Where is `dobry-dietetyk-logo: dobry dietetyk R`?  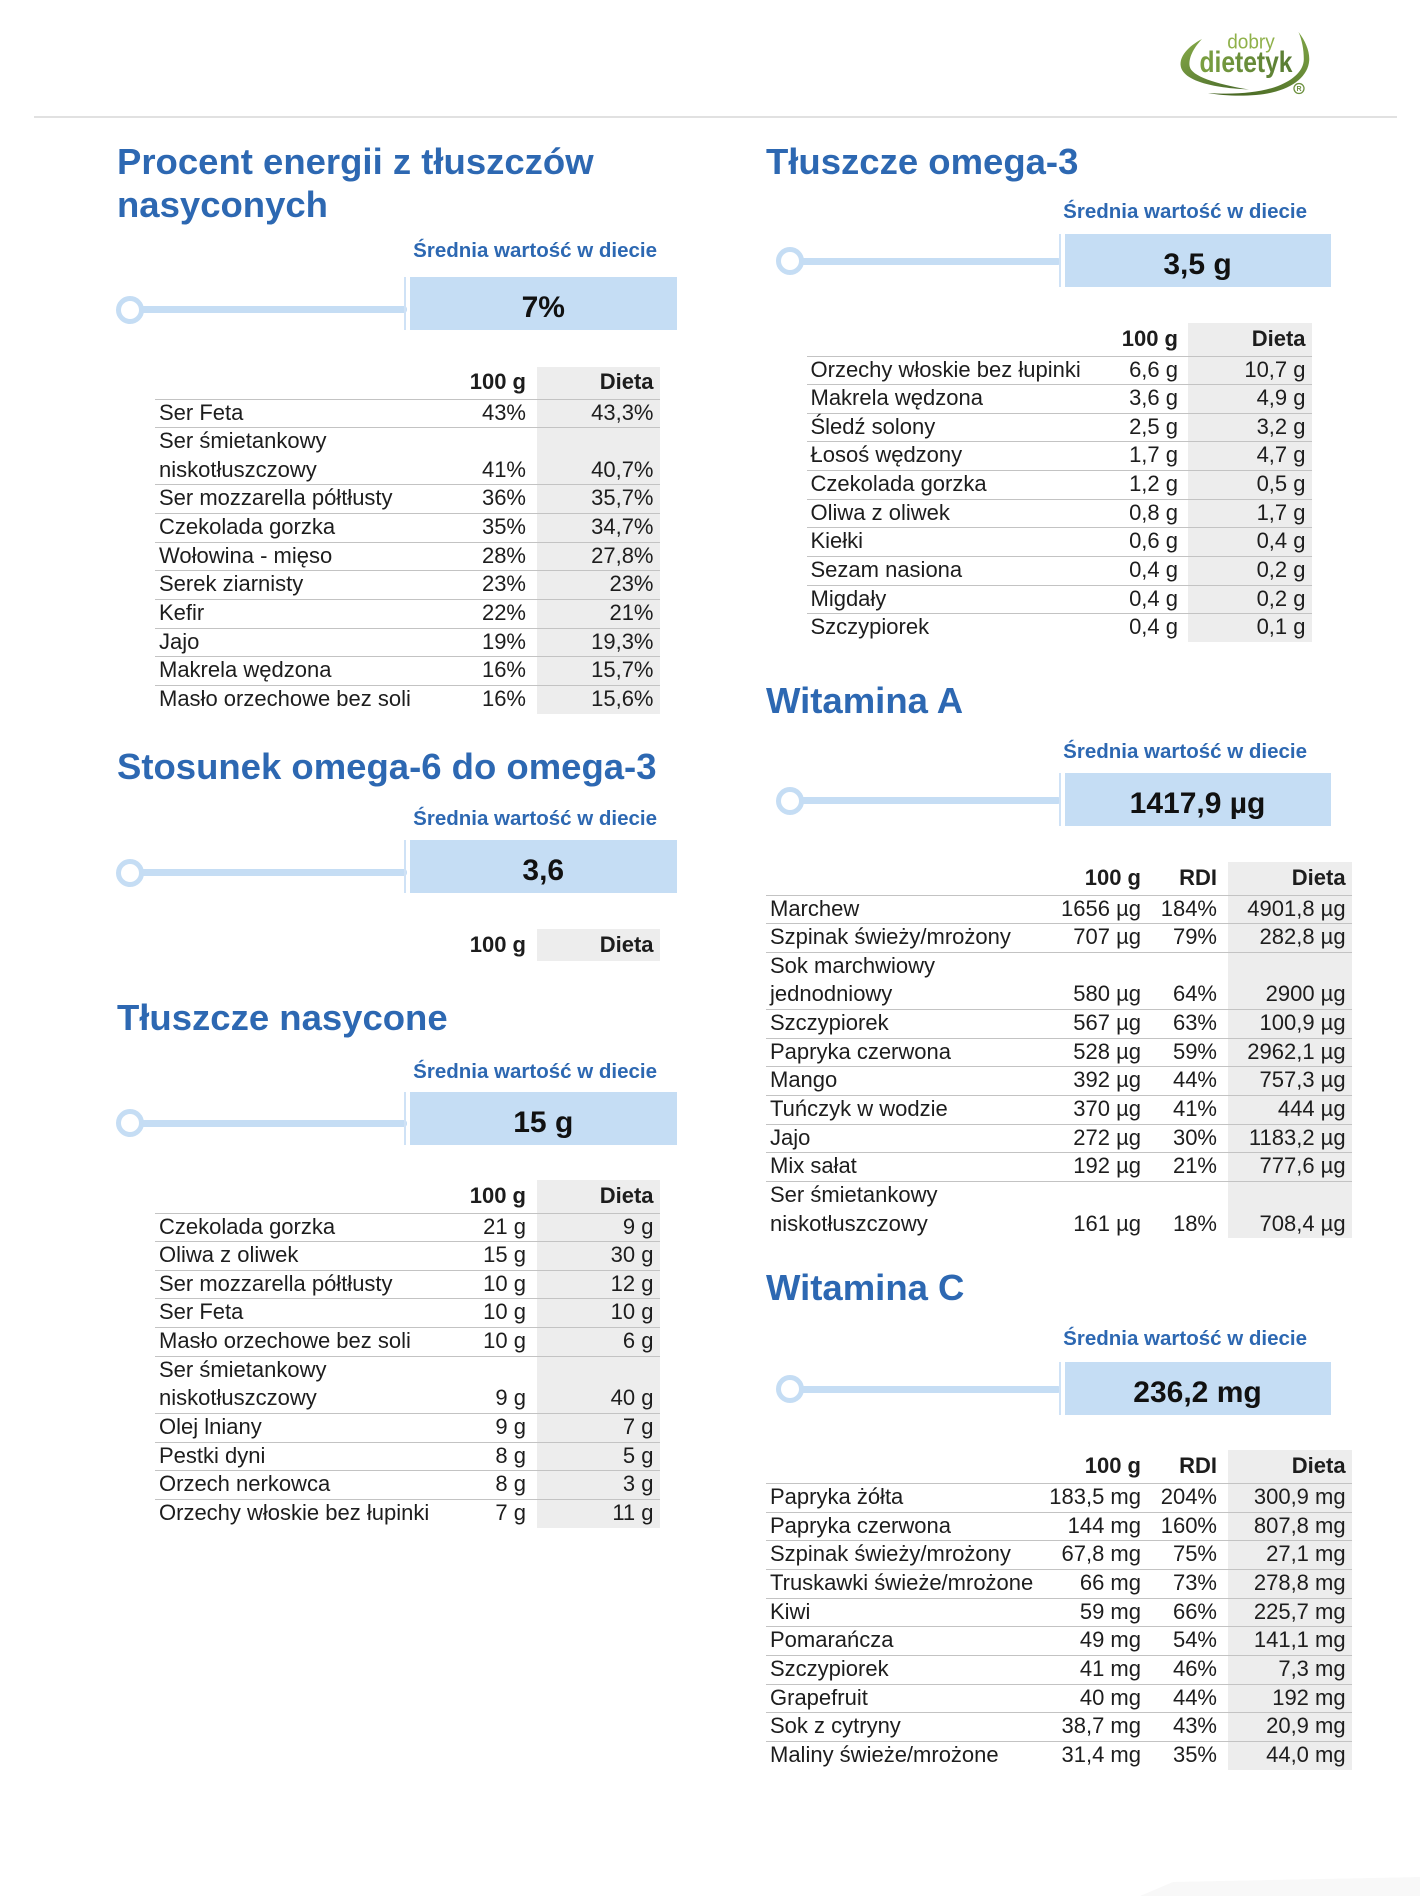
dobry-dietetyk-logo: dobry dietetyk R is located at coordinates (1245, 63).